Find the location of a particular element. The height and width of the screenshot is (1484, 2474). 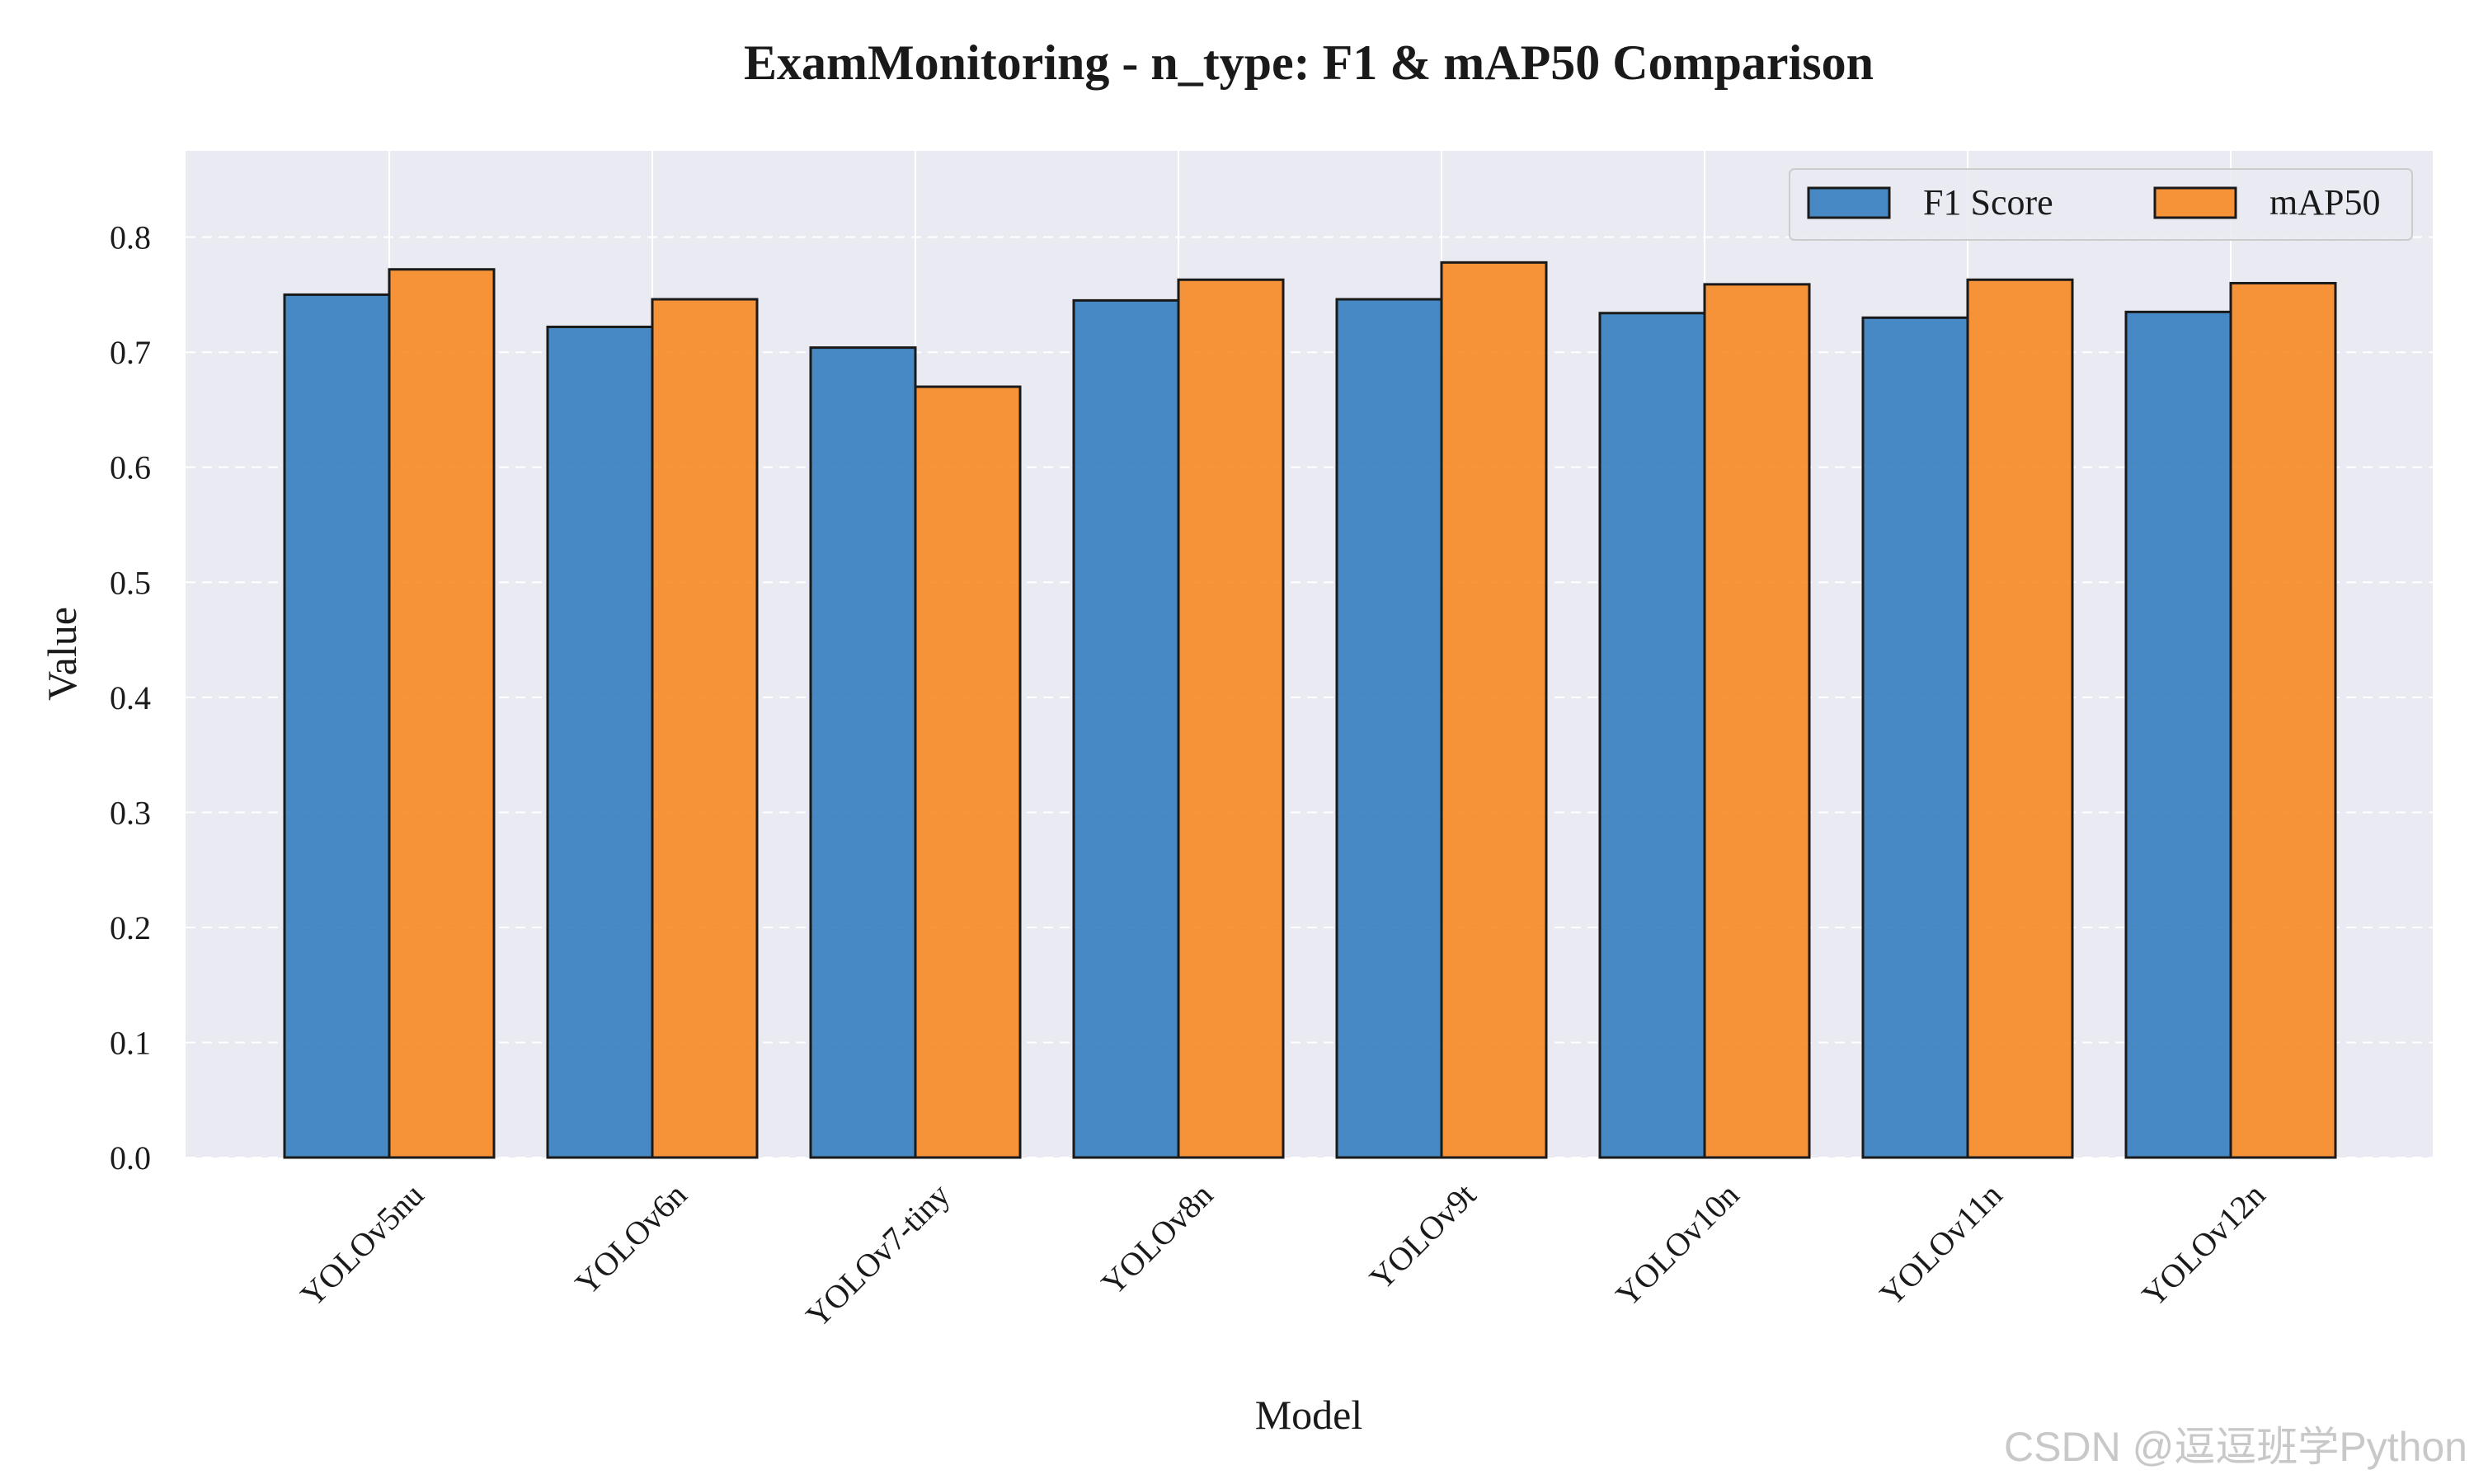

y-tick-label: 0.3 is located at coordinates (130, 812).